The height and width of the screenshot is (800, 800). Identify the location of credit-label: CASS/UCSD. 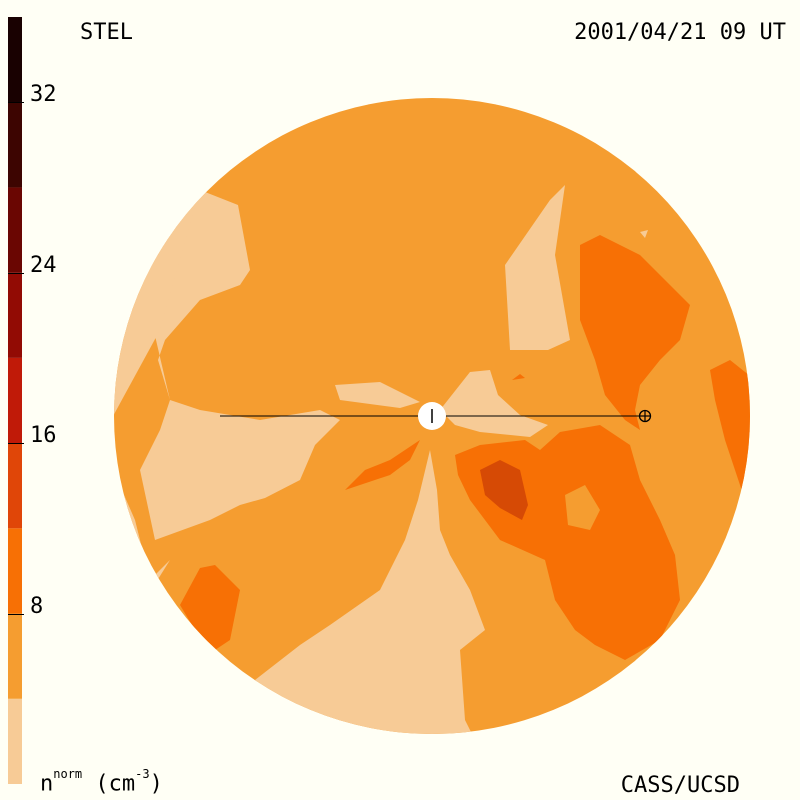
(680, 785).